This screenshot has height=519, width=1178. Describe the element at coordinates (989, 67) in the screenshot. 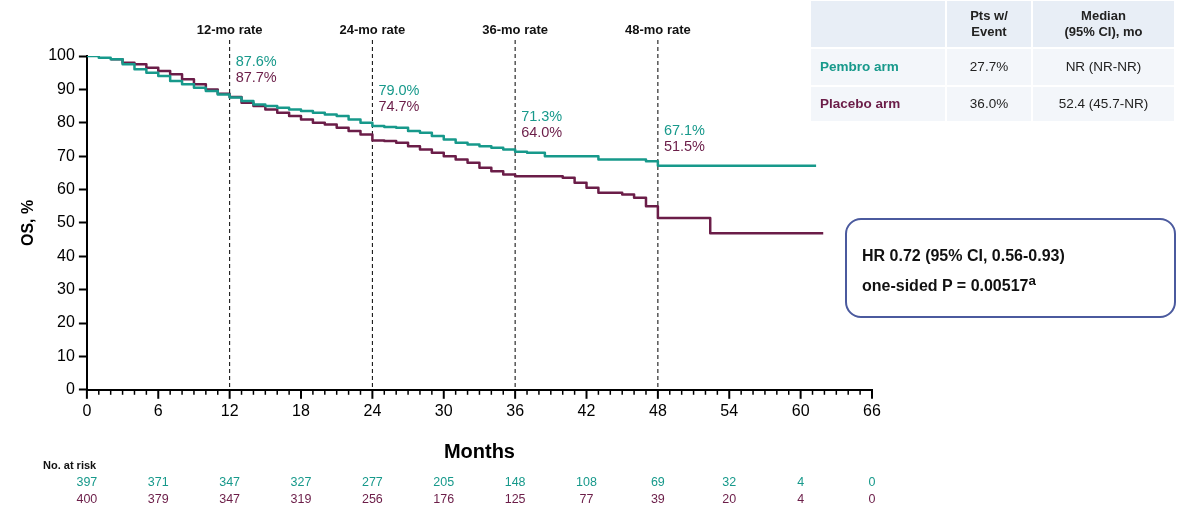

I see `text: 27.7%` at that location.